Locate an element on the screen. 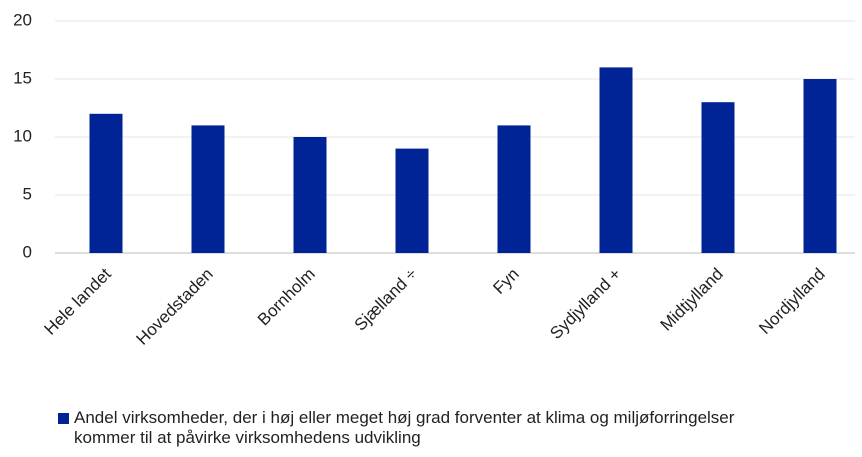  y-tick-label: 0 is located at coordinates (27, 251).